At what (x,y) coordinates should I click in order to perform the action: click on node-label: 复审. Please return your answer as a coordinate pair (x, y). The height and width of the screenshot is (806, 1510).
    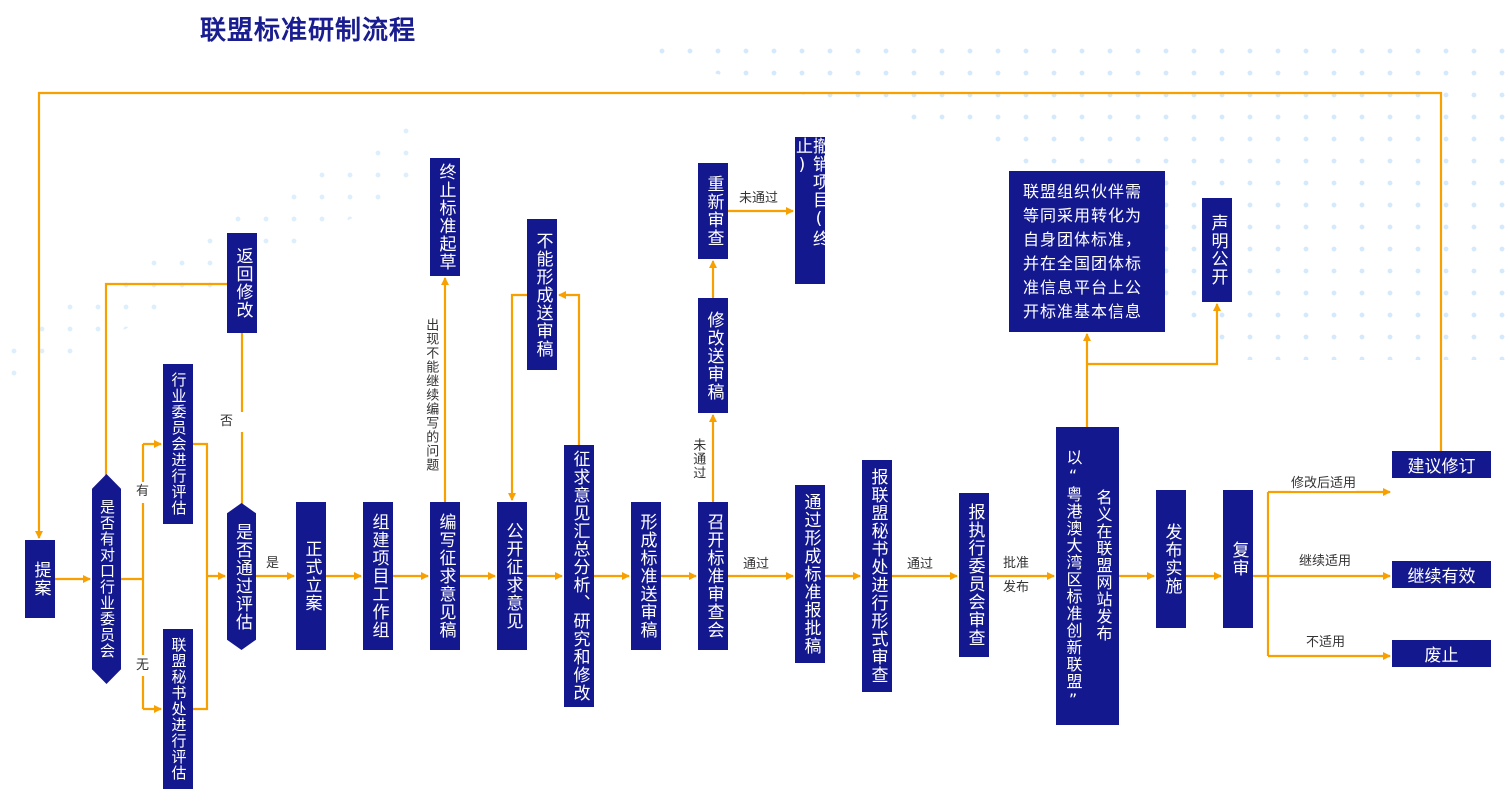
    Looking at the image, I should click on (1238, 559).